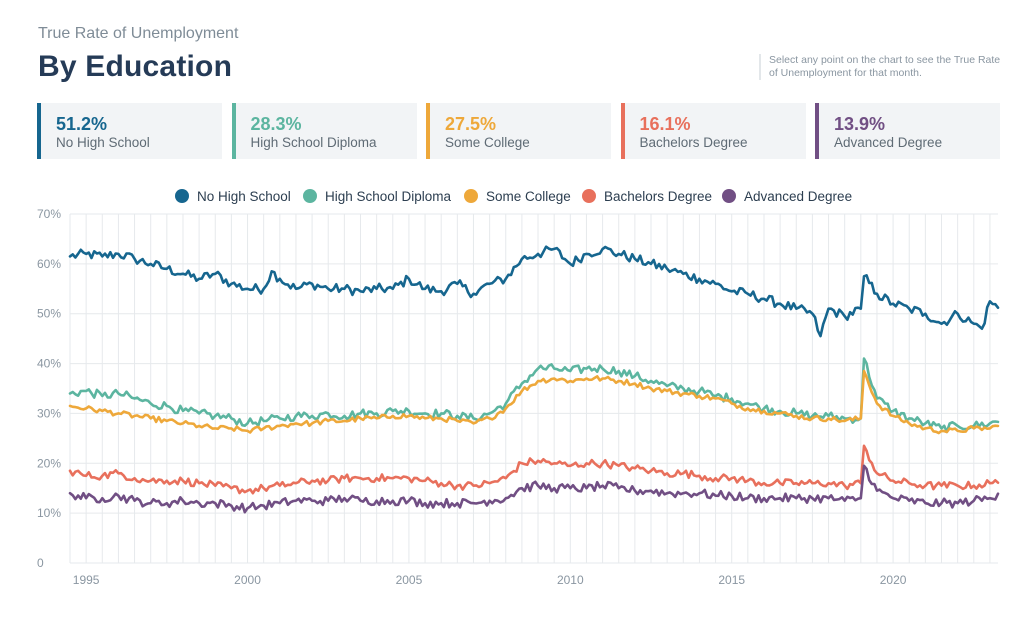 This screenshot has width=1026, height=629. Describe the element at coordinates (658, 196) in the screenshot. I see `legend-label: Bachelors Degree` at that location.